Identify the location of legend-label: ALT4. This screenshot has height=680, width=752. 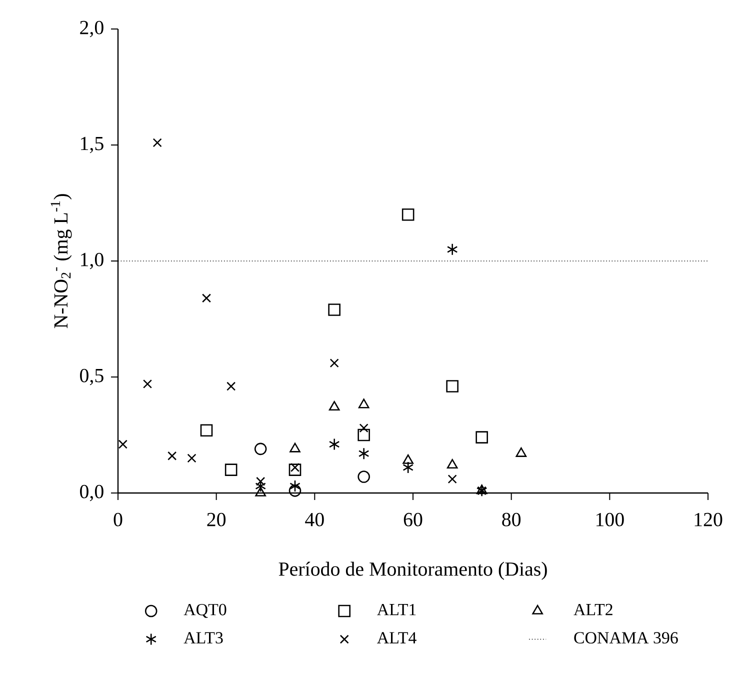
(396, 638).